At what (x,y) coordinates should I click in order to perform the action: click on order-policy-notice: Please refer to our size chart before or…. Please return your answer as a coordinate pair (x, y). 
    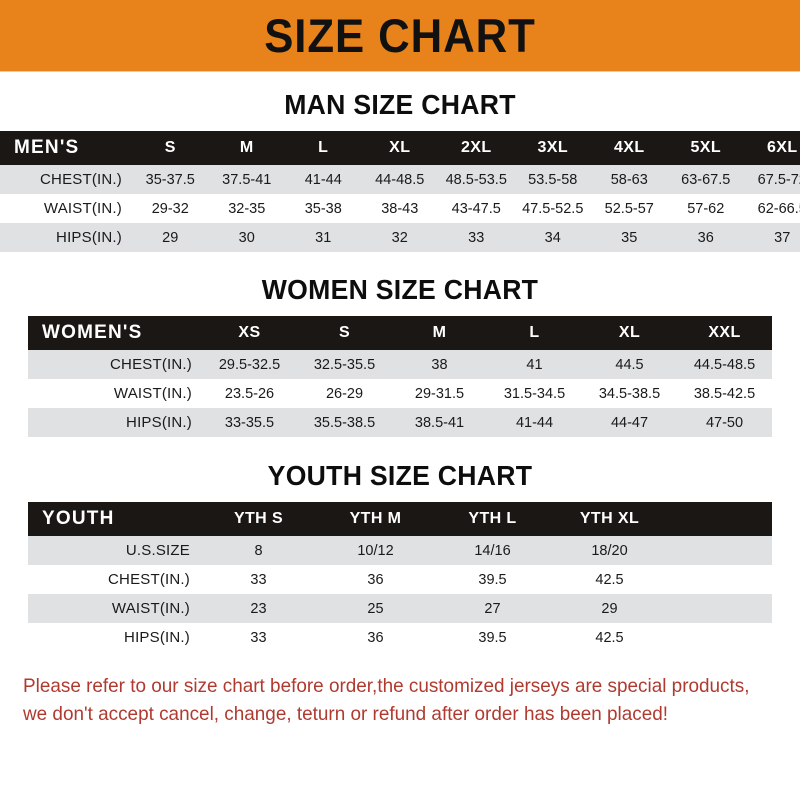
    Looking at the image, I should click on (388, 700).